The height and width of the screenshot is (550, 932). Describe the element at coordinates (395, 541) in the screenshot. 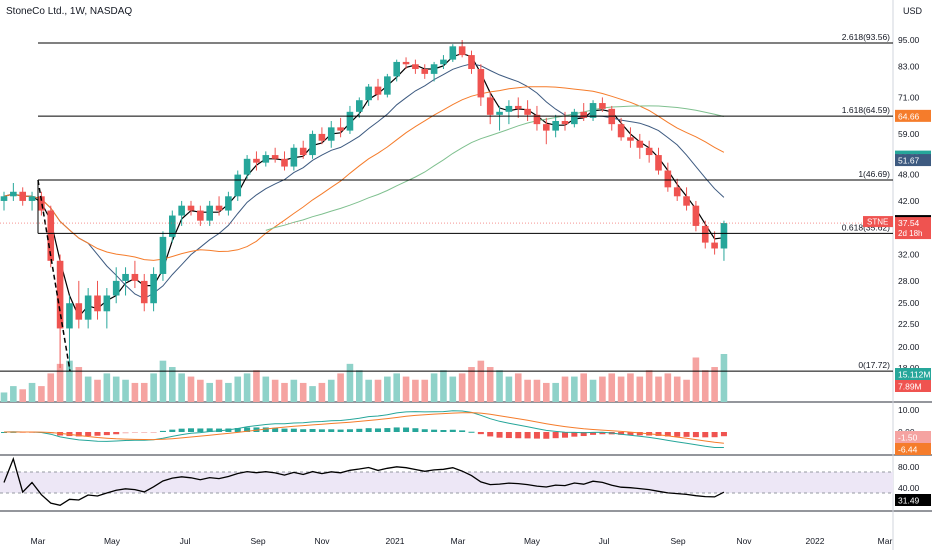

I see `time-tick-label: 2021` at that location.